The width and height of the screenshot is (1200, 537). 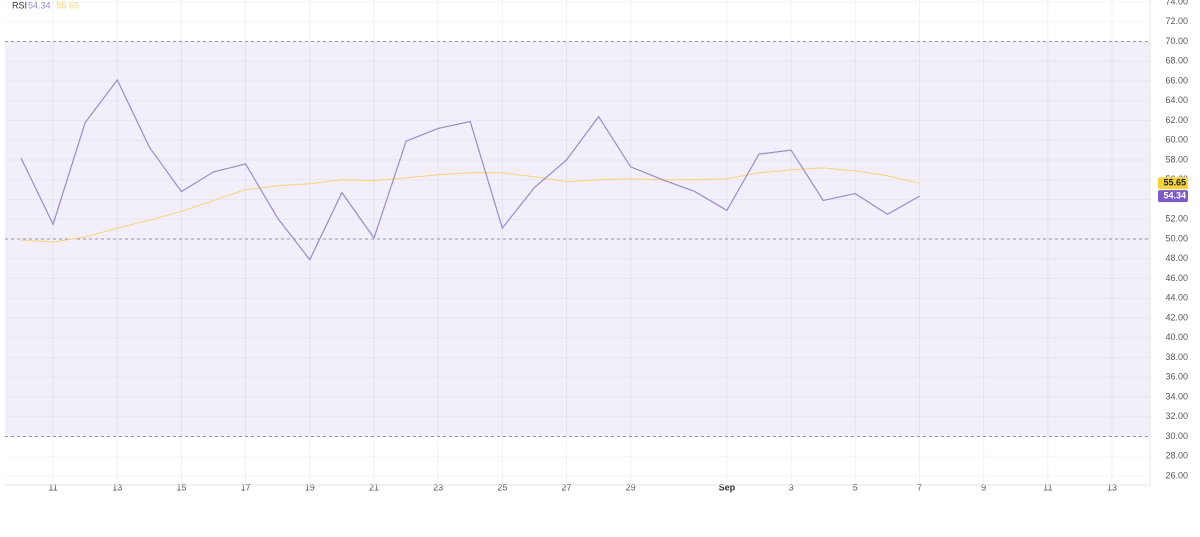 What do you see at coordinates (855, 487) in the screenshot?
I see `x-tick-label: 5` at bounding box center [855, 487].